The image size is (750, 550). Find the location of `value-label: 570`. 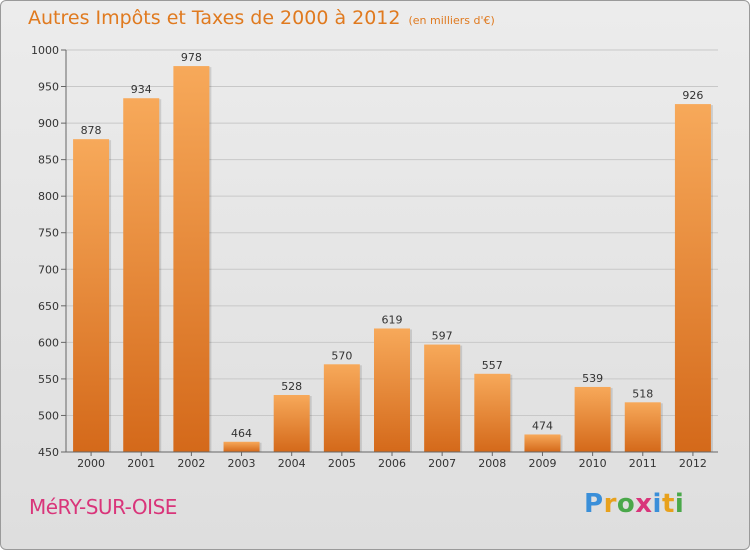

value-label: 570 is located at coordinates (341, 355).